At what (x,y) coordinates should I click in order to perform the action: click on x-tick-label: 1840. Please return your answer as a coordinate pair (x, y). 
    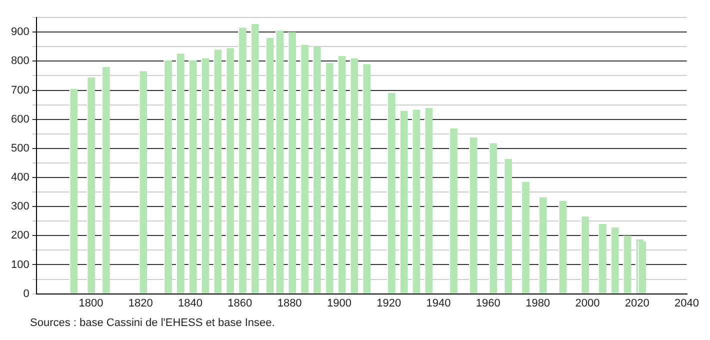
    Looking at the image, I should click on (190, 303).